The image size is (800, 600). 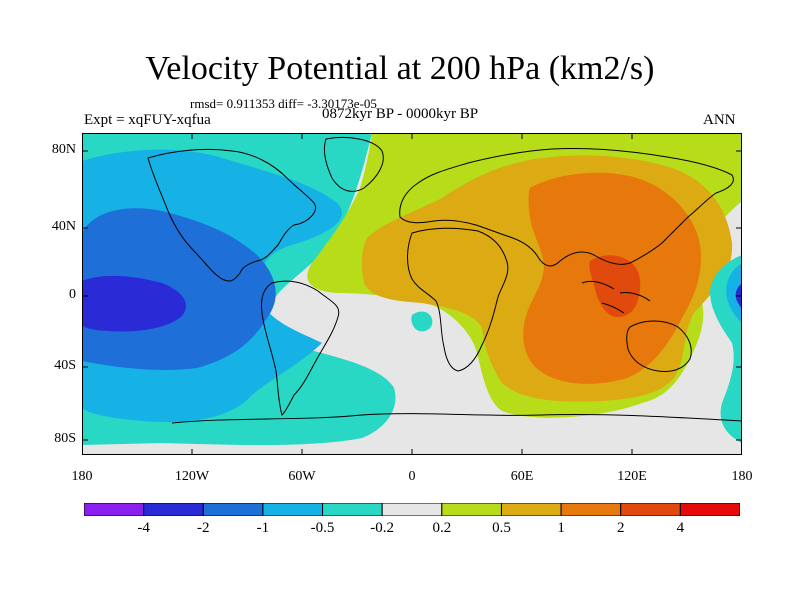 I want to click on contour-redorange, so click(x=615, y=286).